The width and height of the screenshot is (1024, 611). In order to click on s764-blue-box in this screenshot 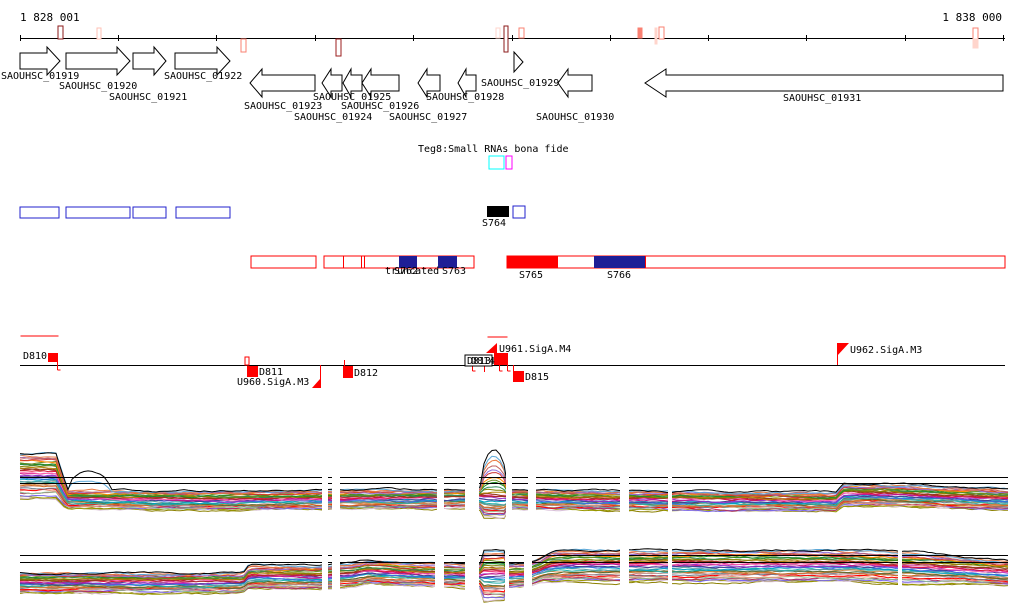, I will do `click(519, 212)`.